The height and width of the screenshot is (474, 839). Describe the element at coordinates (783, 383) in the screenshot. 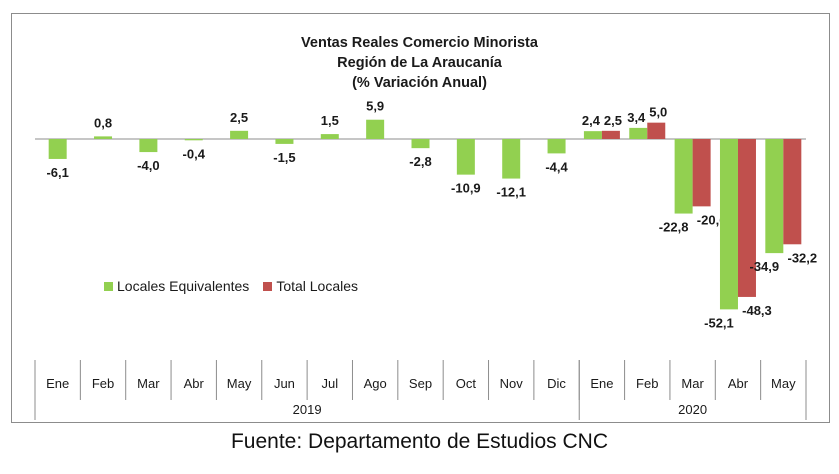

I see `category-label-16: May` at that location.